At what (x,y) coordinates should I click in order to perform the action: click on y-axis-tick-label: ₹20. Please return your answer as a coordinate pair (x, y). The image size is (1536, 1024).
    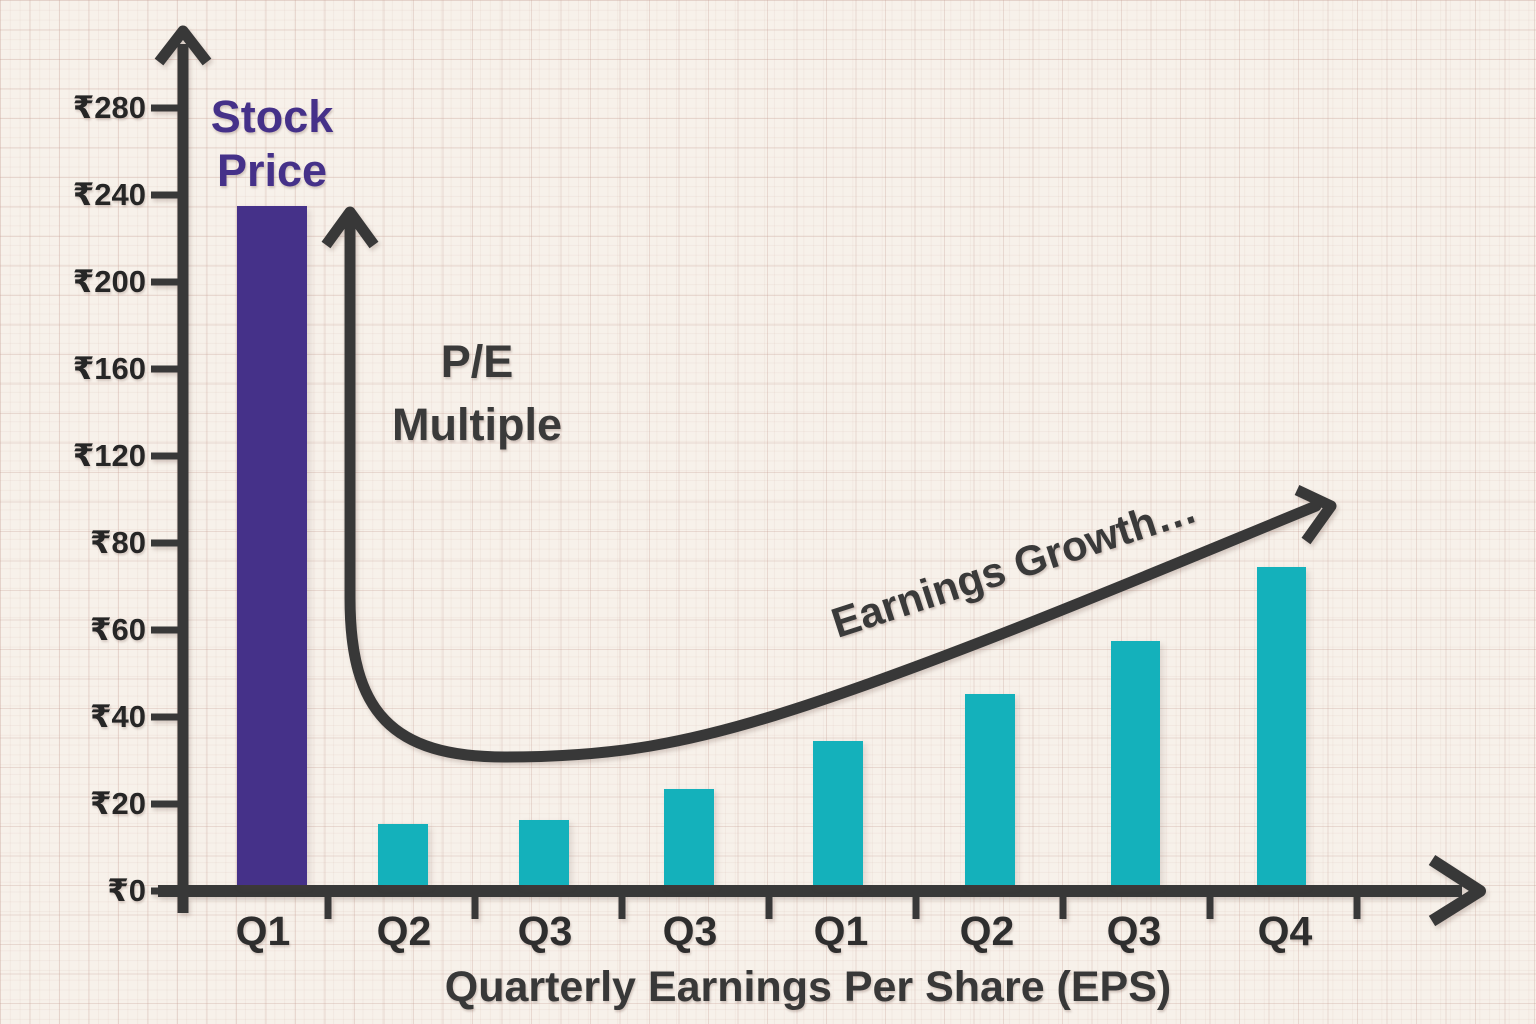
    Looking at the image, I should click on (117, 803).